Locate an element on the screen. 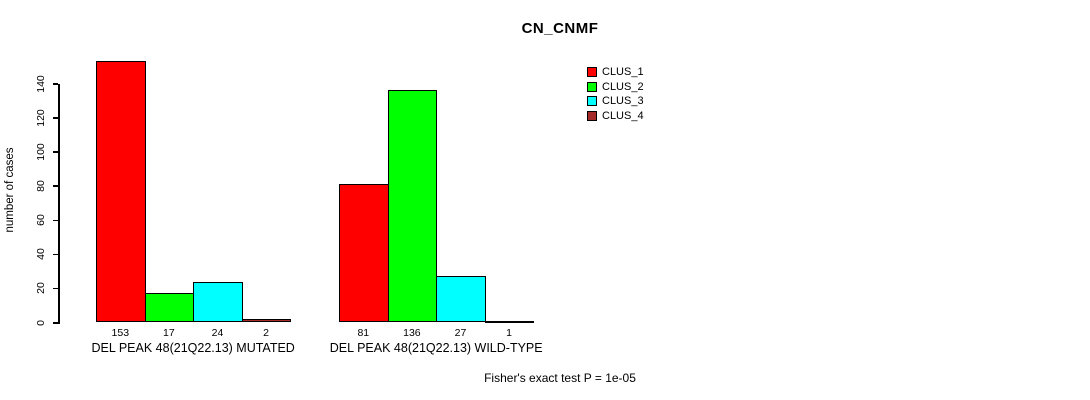 Image resolution: width=1090 pixels, height=400 pixels. stat-test-annotation: Fisher's exact test P = 1e-05 is located at coordinates (560, 378).